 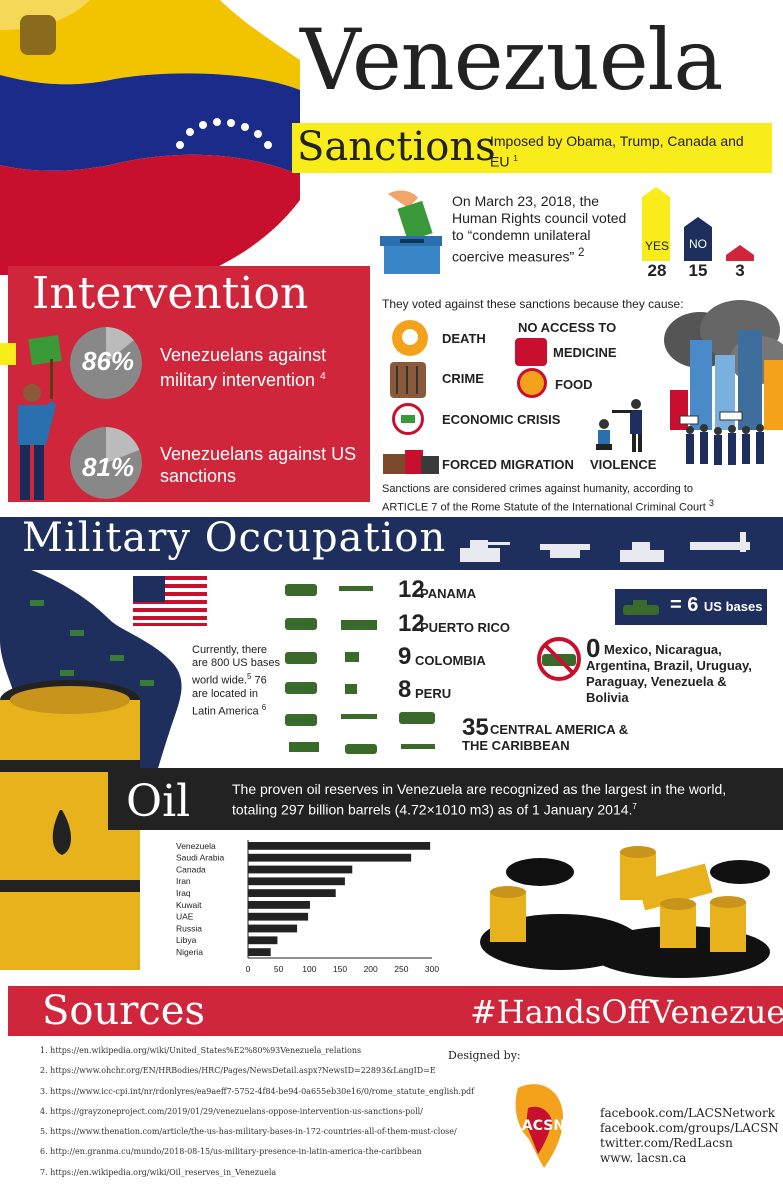 What do you see at coordinates (189, 905) in the screenshot?
I see `chart-category-label: Kuwait` at bounding box center [189, 905].